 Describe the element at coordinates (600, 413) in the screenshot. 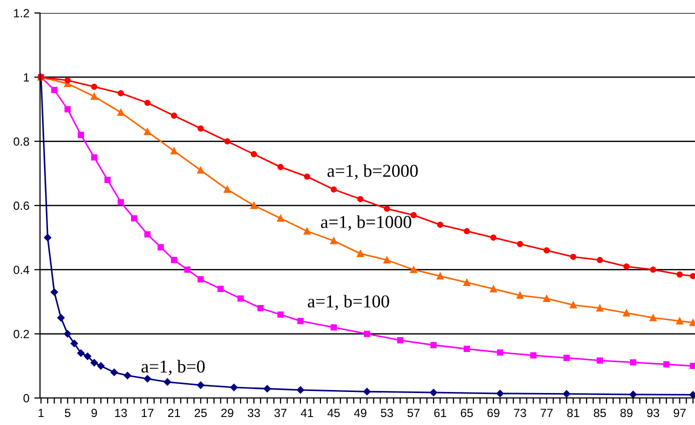

I see `x-tick-label: 85` at that location.